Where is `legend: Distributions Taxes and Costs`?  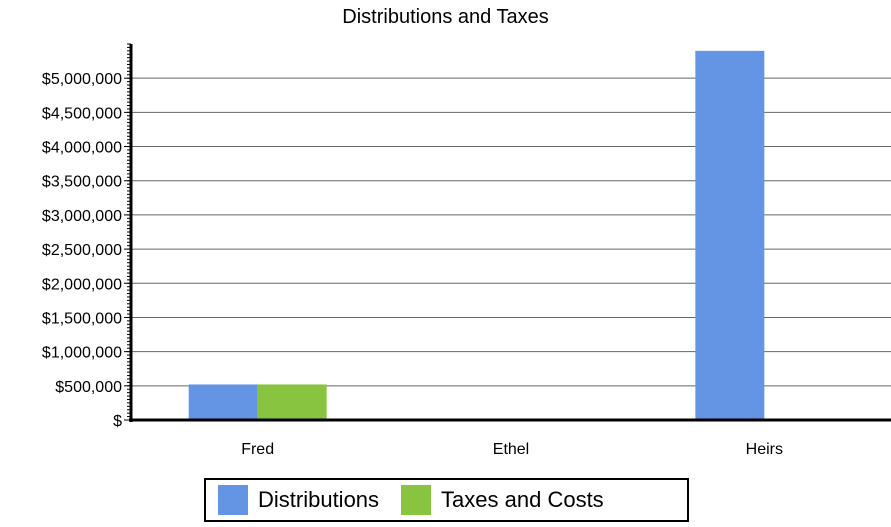
legend: Distributions Taxes and Costs is located at coordinates (446, 500).